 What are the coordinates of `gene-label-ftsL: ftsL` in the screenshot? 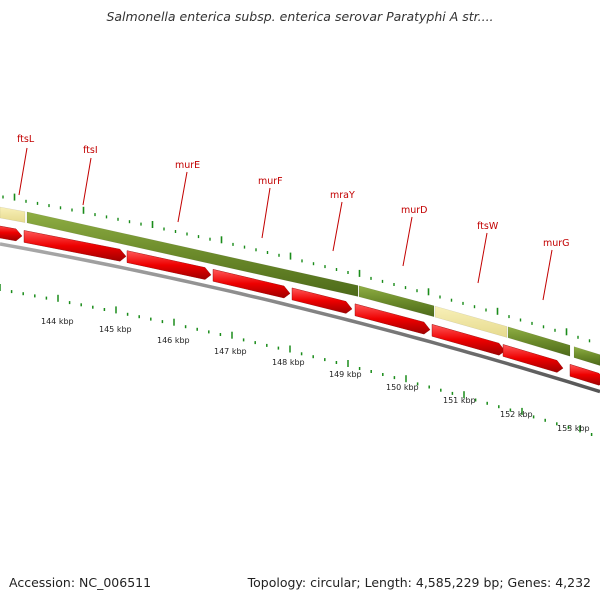 It's located at (26, 139).